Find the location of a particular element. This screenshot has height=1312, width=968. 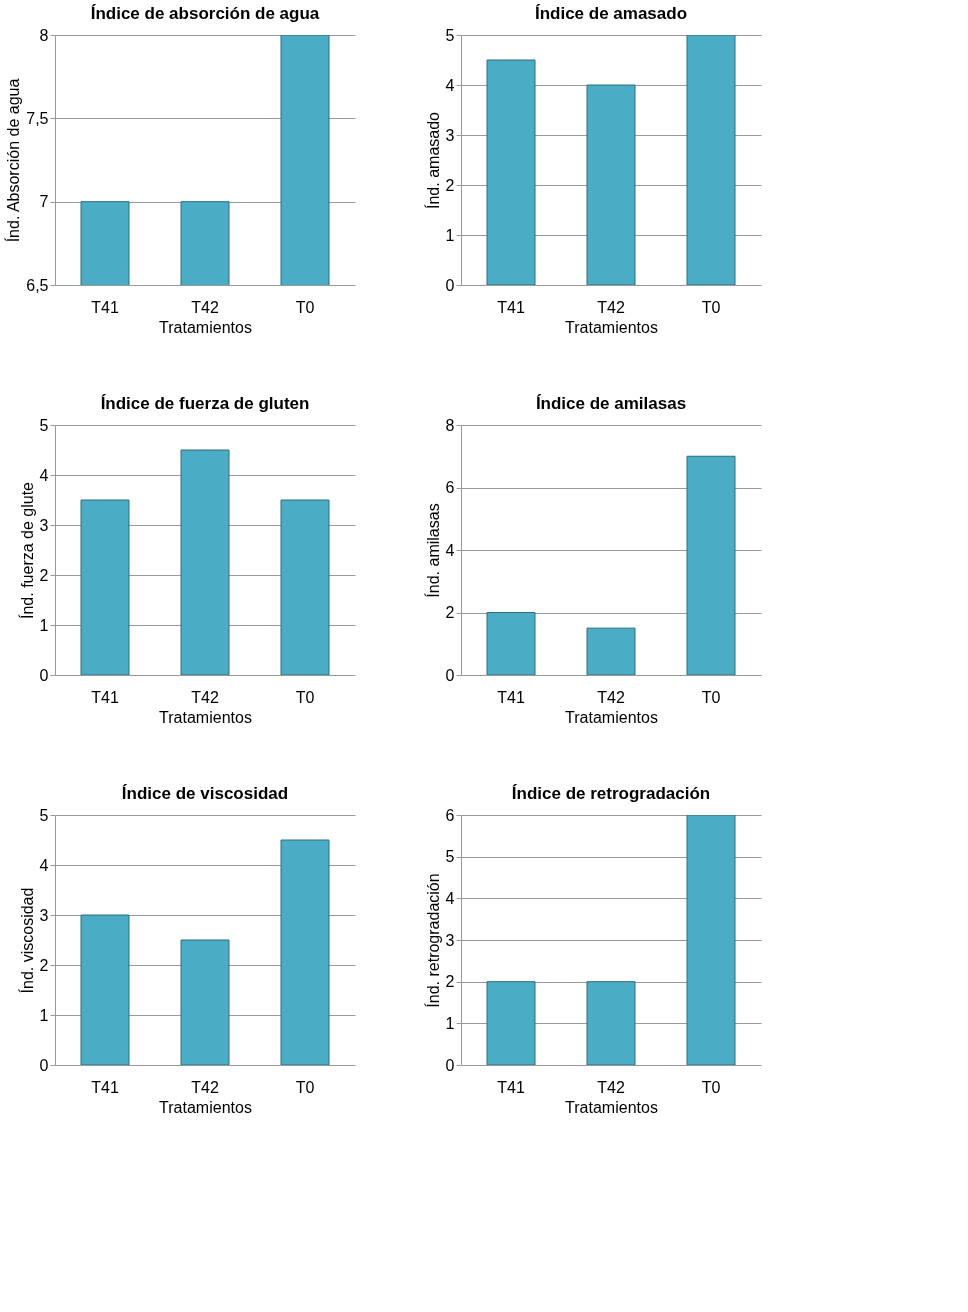

chart-title: Índice de retrogradación is located at coordinates (611, 793).